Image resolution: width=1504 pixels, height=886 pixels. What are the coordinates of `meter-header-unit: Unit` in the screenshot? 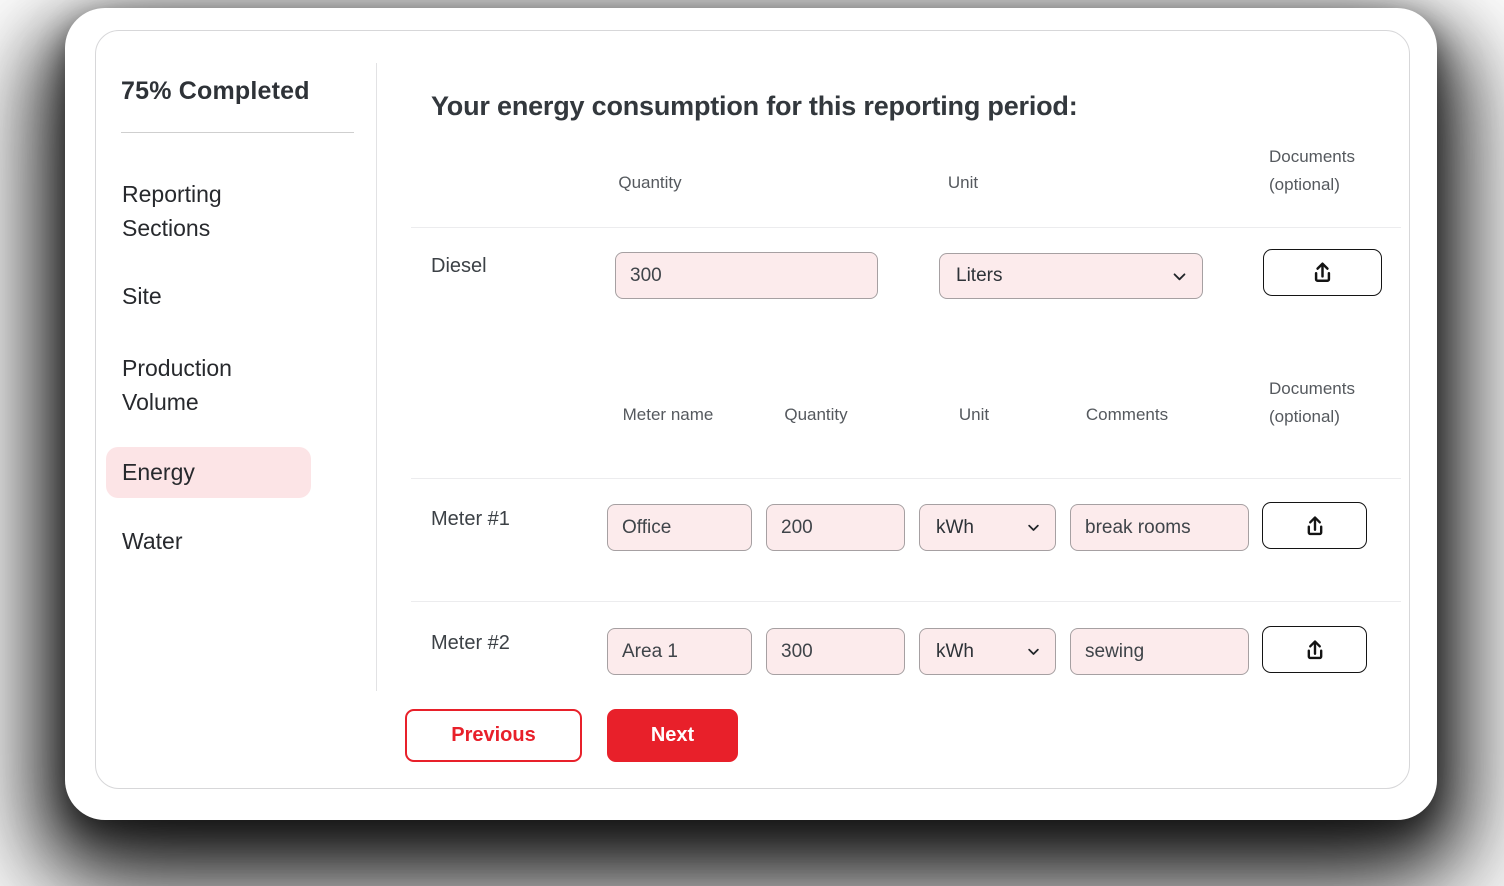 It's located at (974, 414).